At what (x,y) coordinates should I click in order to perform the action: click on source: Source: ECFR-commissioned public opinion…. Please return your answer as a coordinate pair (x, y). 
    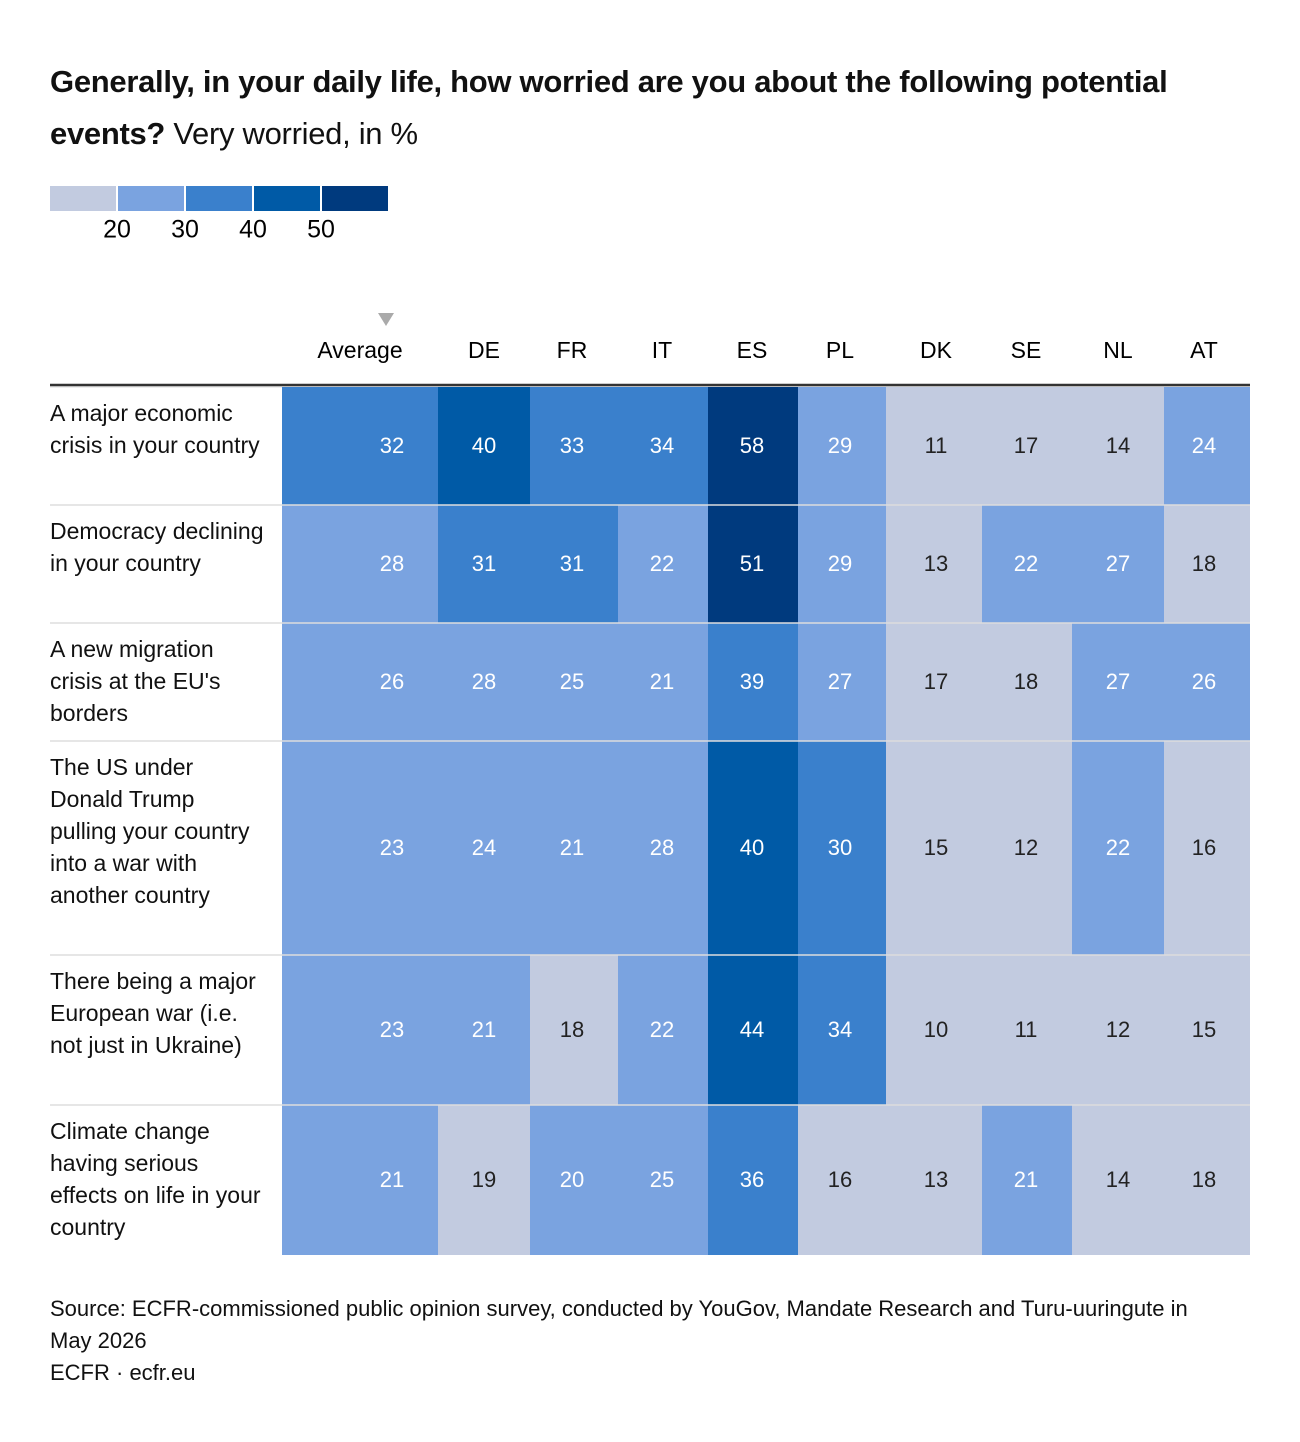
    Looking at the image, I should click on (619, 1324).